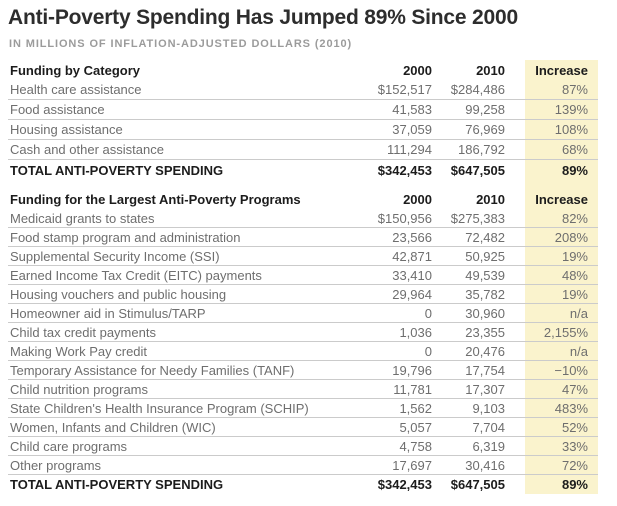 The image size is (617, 506). Describe the element at coordinates (571, 129) in the screenshot. I see `value-increase: 108%` at that location.